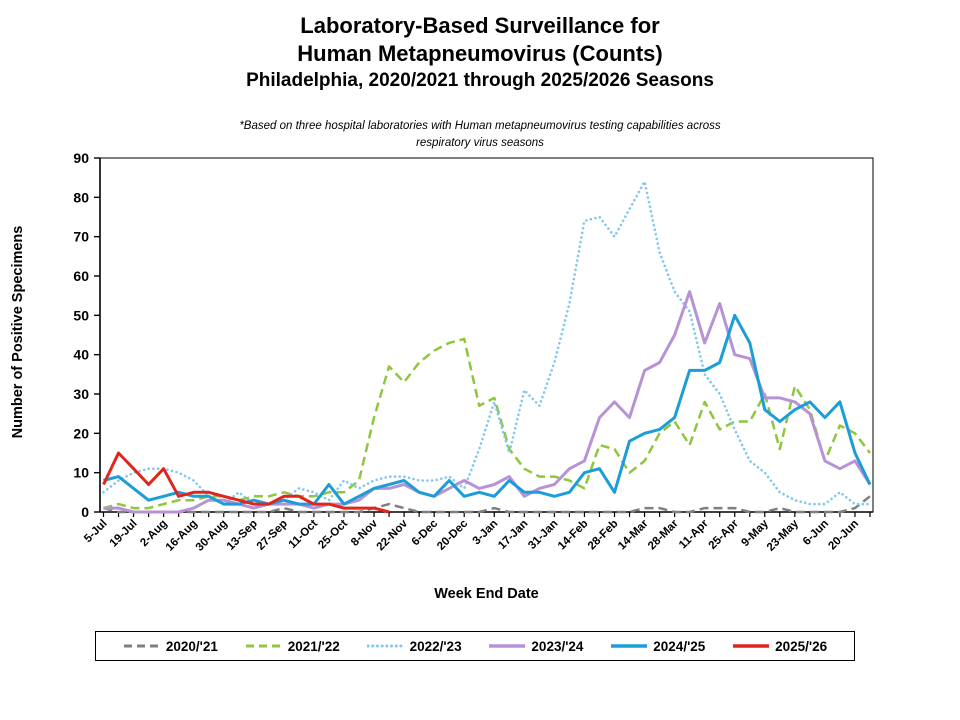  What do you see at coordinates (81, 158) in the screenshot?
I see `y-tick-label: 90` at bounding box center [81, 158].